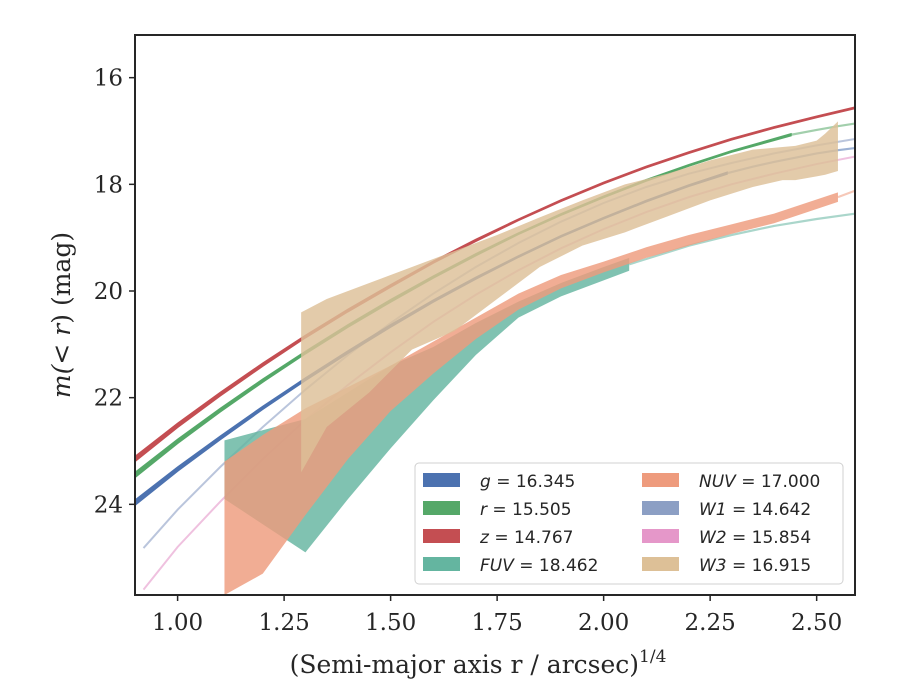 This screenshot has height=700, width=900. I want to click on legend-label-fuv: FUV = 18.462, so click(539, 566).